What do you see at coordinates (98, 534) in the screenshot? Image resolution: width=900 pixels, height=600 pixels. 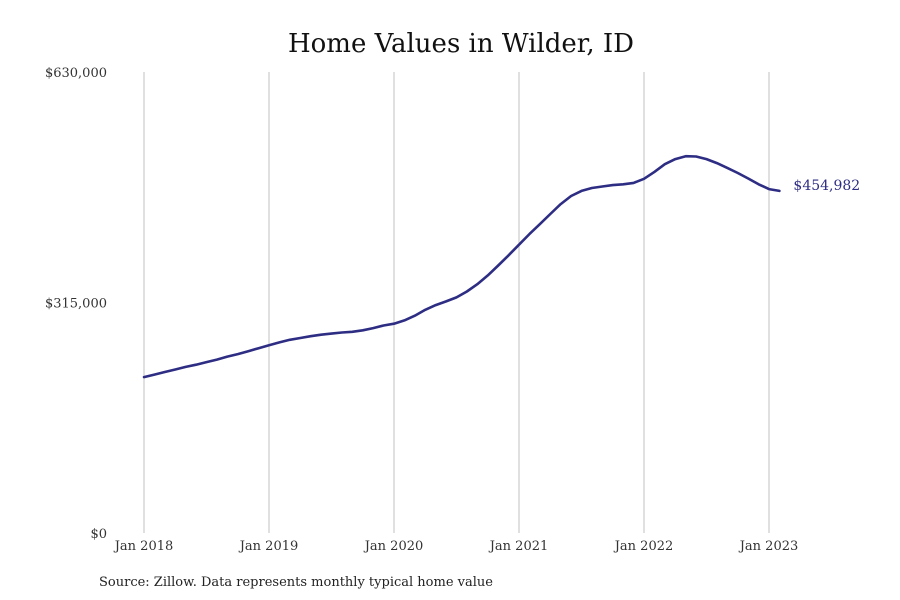 I see `y-tick-label: $0` at bounding box center [98, 534].